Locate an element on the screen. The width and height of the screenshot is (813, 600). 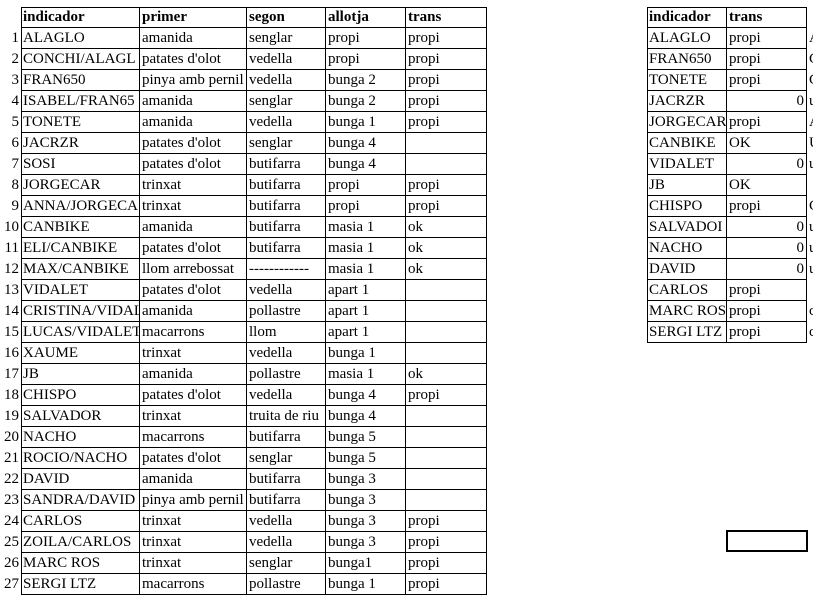
table-cell: CHISPO is located at coordinates (80, 395).